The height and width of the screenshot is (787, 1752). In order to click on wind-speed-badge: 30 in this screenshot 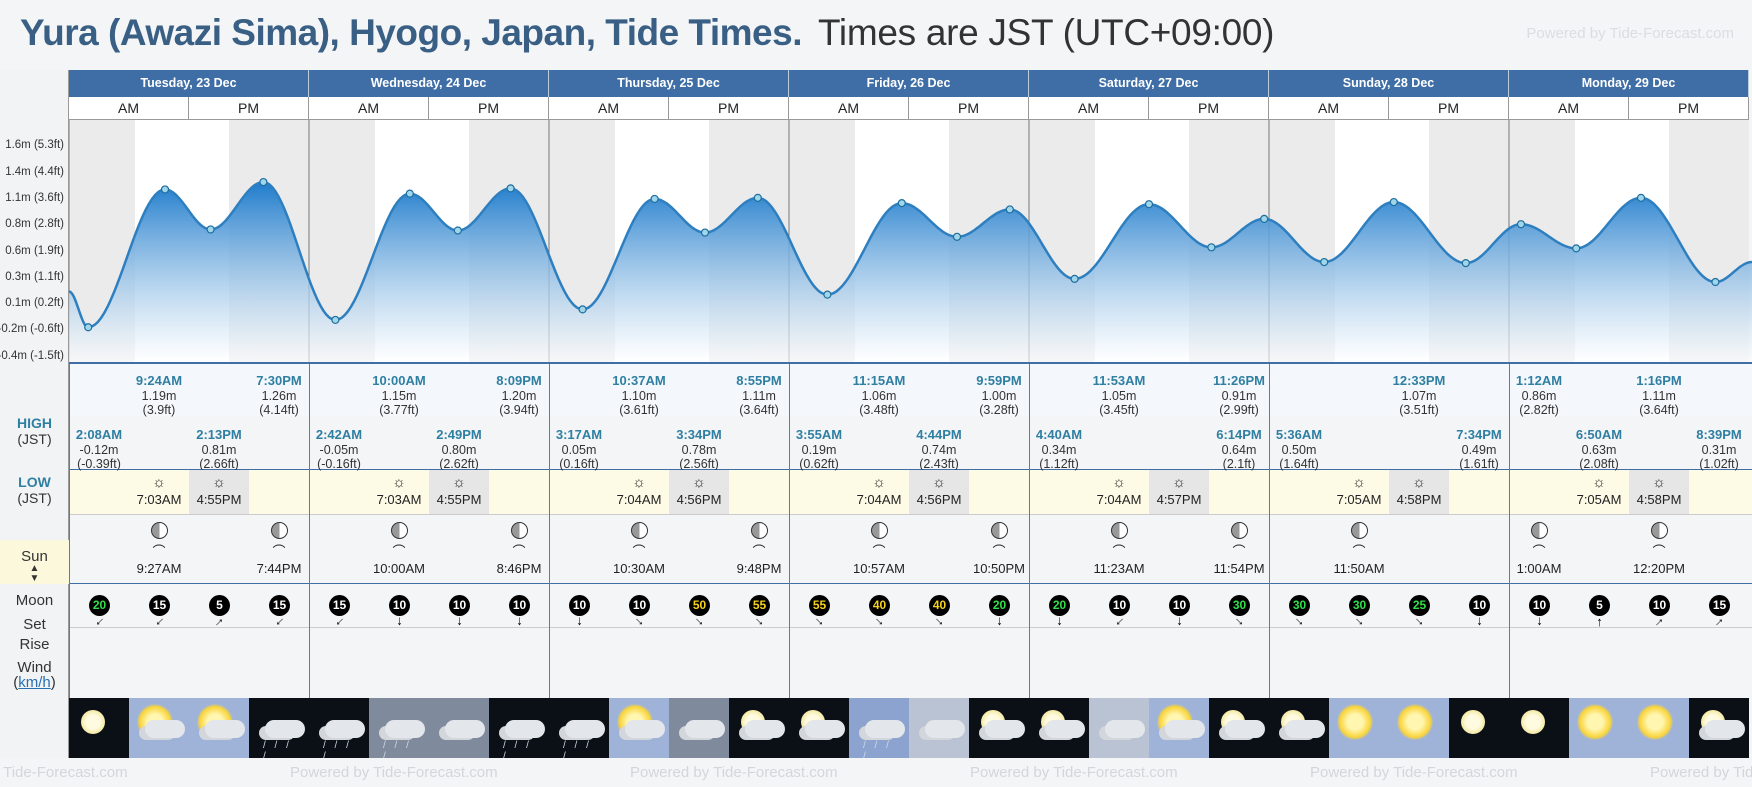, I will do `click(1239, 605)`.